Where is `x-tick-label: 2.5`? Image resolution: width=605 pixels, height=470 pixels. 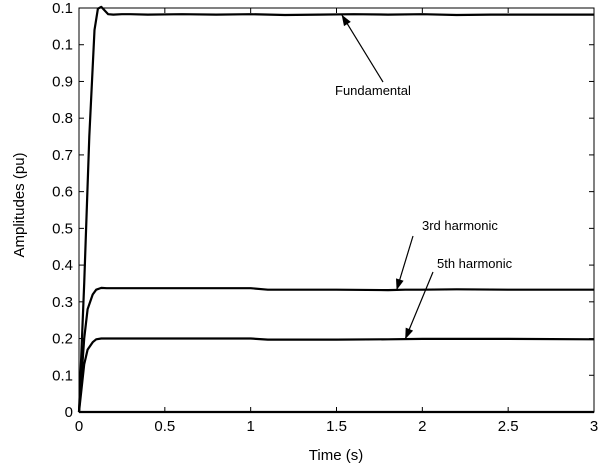 x-tick-label: 2.5 is located at coordinates (508, 426).